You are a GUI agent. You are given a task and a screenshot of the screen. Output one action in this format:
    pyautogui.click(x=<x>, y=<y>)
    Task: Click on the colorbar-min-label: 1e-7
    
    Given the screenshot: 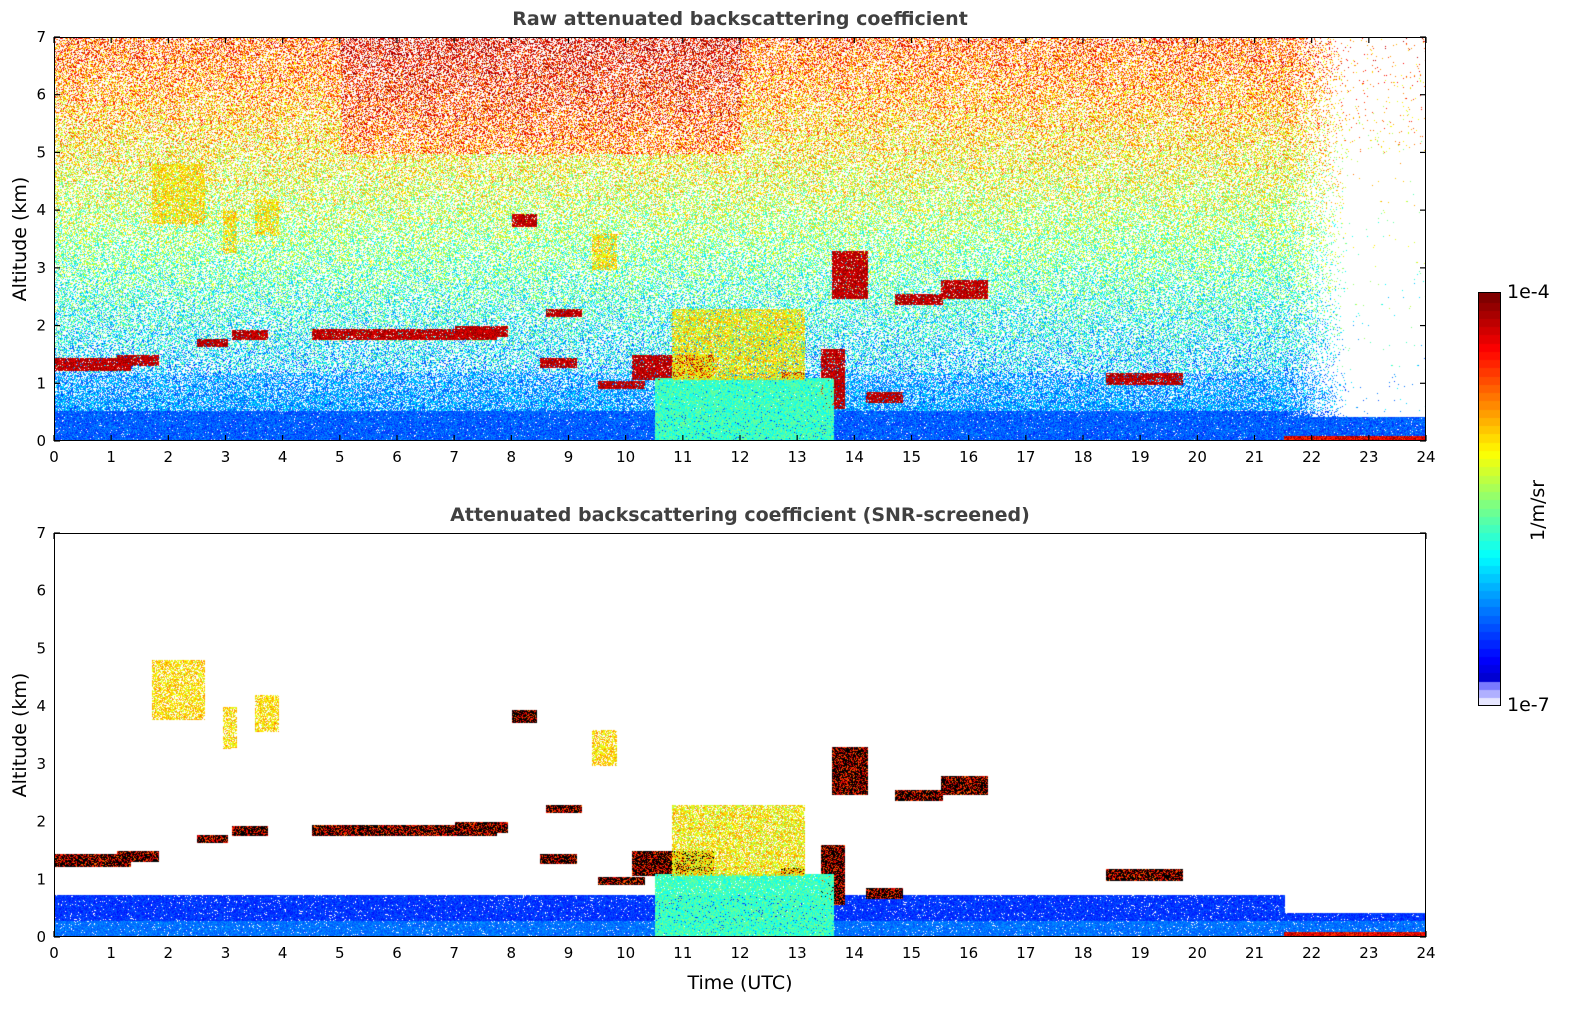 What is the action you would take?
    pyautogui.click(x=1528, y=705)
    